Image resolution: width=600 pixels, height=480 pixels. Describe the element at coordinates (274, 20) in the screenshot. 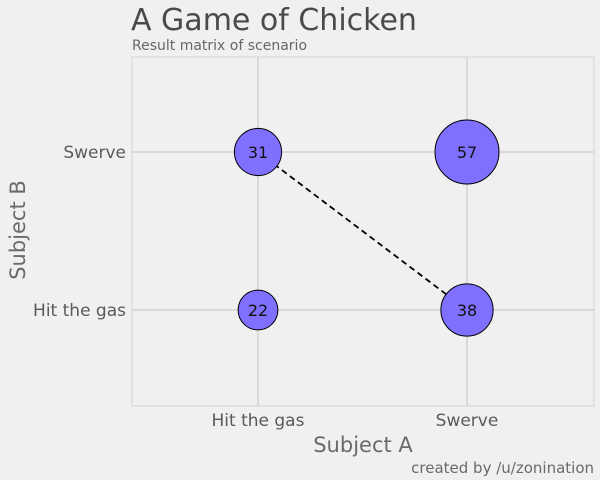

I see `chart-title: A Game of Chicken` at that location.